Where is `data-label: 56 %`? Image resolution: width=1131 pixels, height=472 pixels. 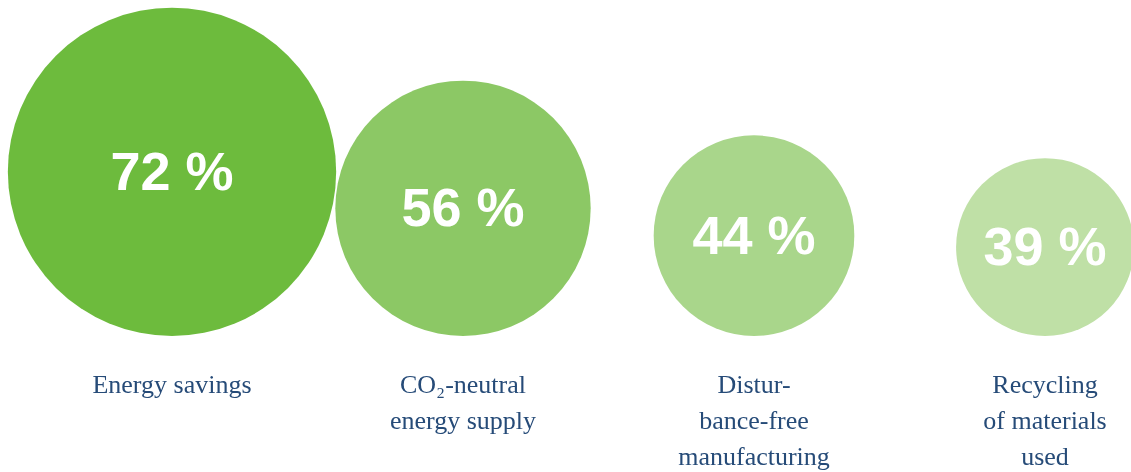 data-label: 56 % is located at coordinates (463, 207).